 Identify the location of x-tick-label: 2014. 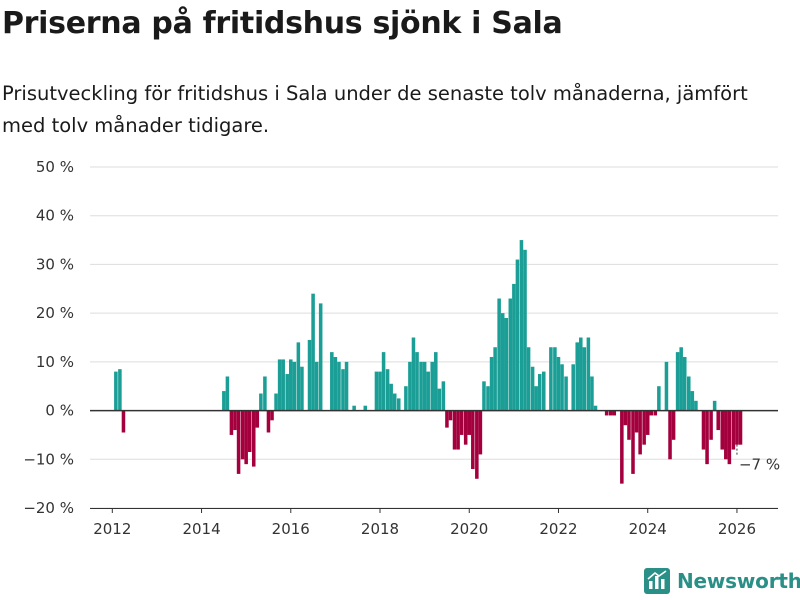
(201, 529).